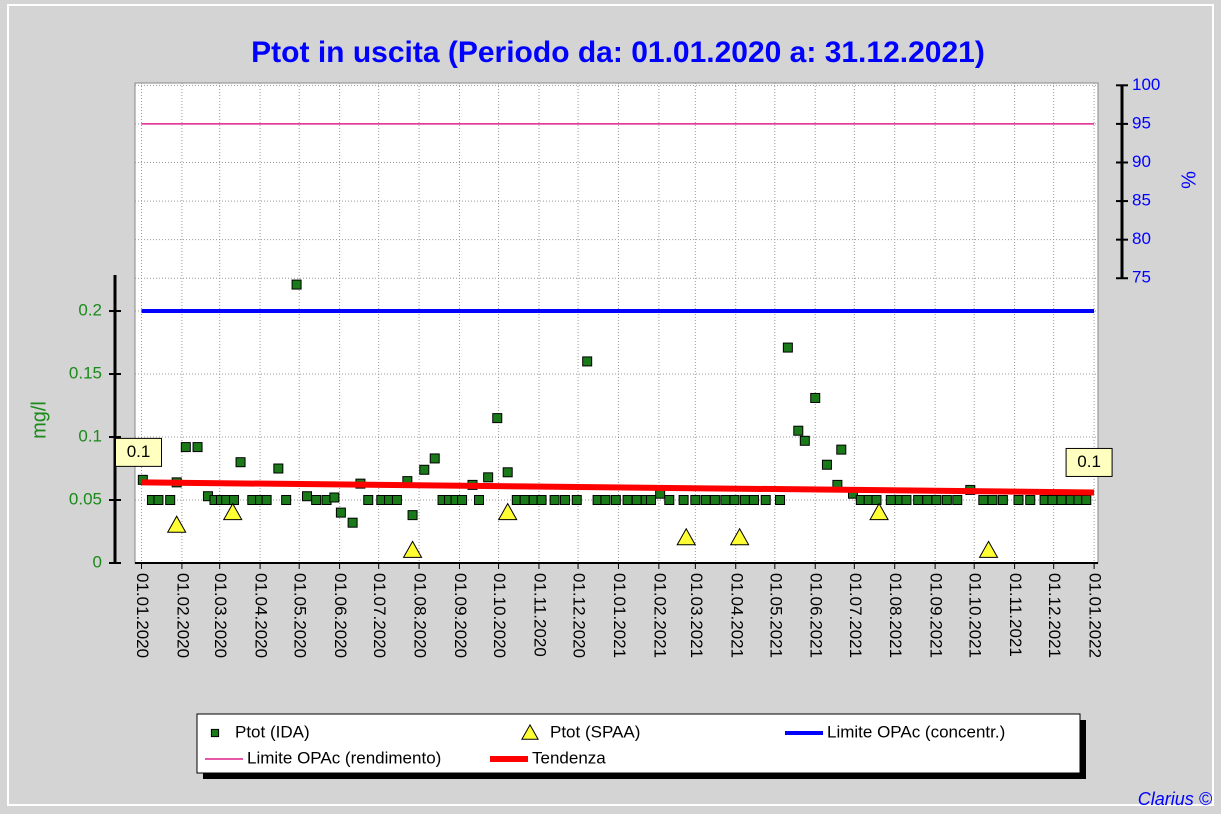 The width and height of the screenshot is (1221, 814). Describe the element at coordinates (1015, 615) in the screenshot. I see `x-tick-label: 01.11.2021` at that location.